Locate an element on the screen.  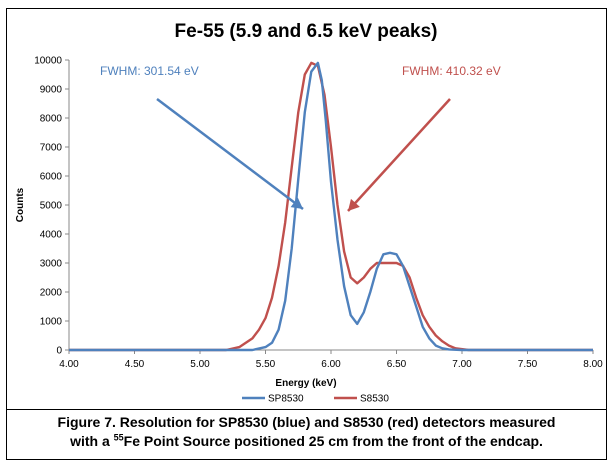
blue-arrow-head is located at coordinates (296, 203).